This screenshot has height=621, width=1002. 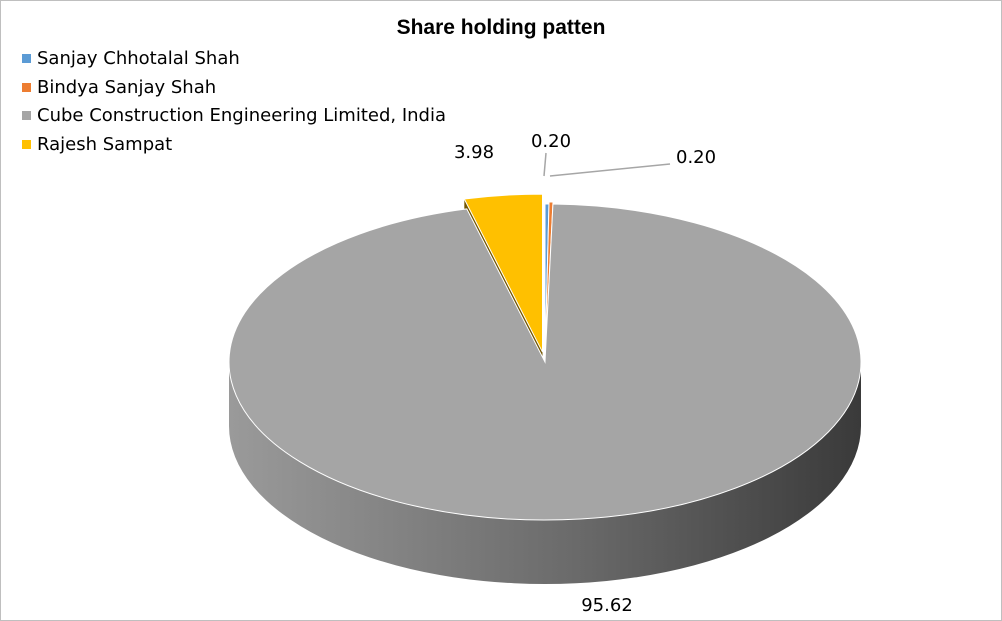 I want to click on data-label: 3.98, so click(x=474, y=152).